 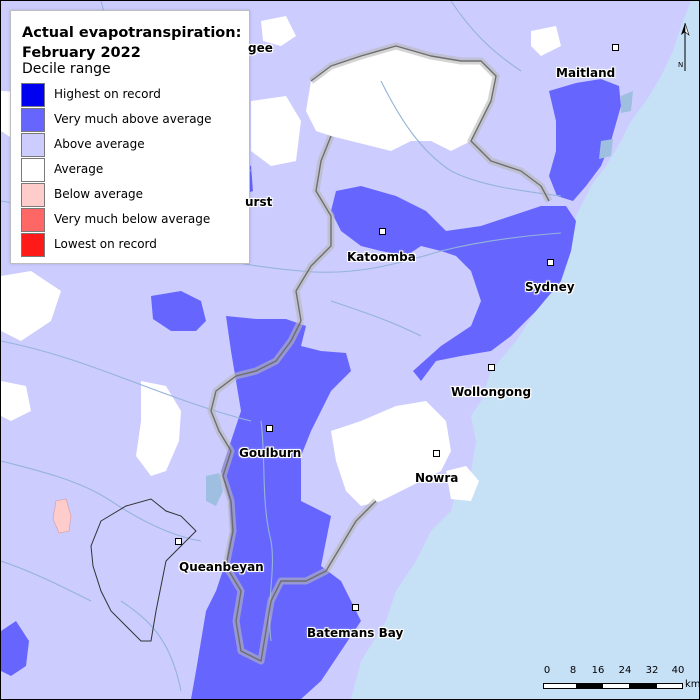 I want to click on legend-item: Below average, so click(x=134, y=195).